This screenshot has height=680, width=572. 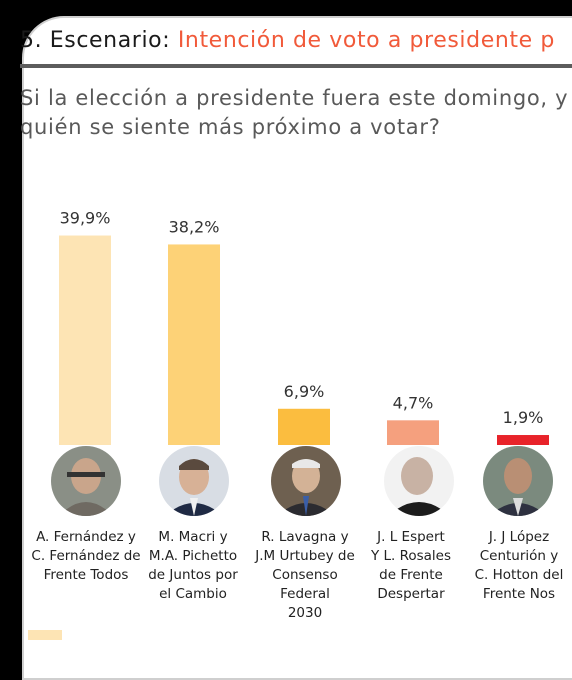 I want to click on title-accent: Intención de voto a presidente p, so click(x=366, y=40).